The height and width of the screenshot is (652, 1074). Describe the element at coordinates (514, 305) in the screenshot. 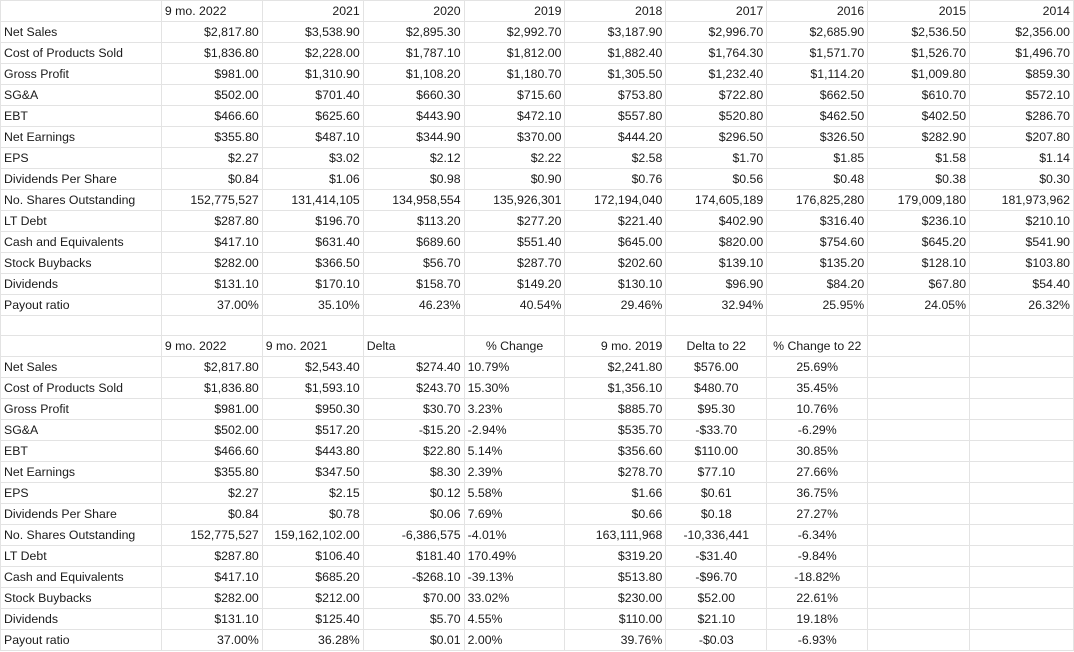

I see `cell: 40.54%` at that location.